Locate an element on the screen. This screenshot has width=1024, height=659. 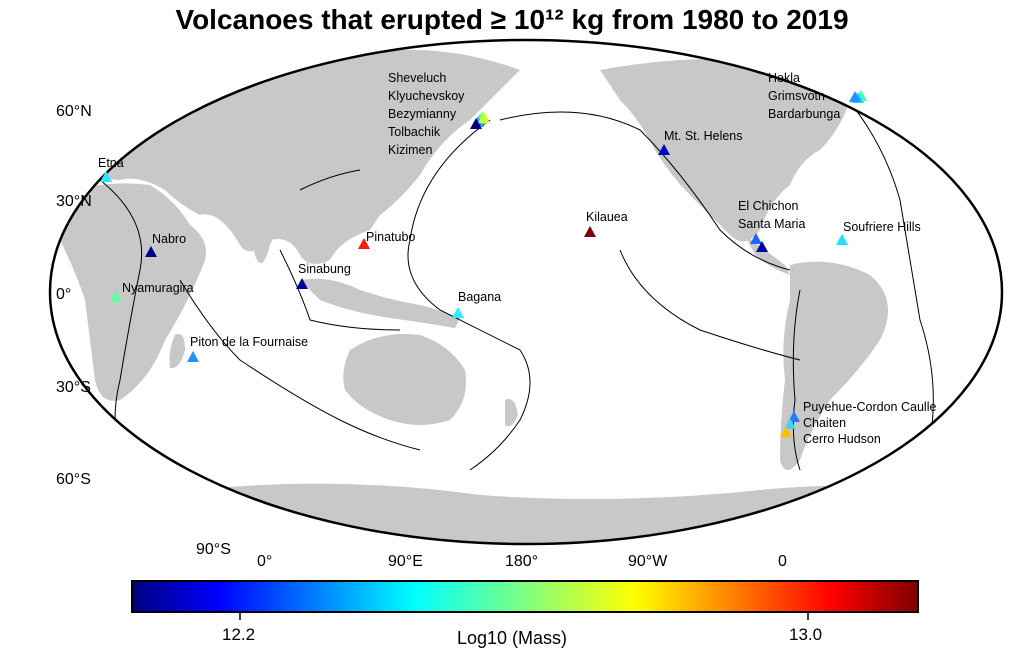
lat-label-60n: 60°N is located at coordinates (74, 111).